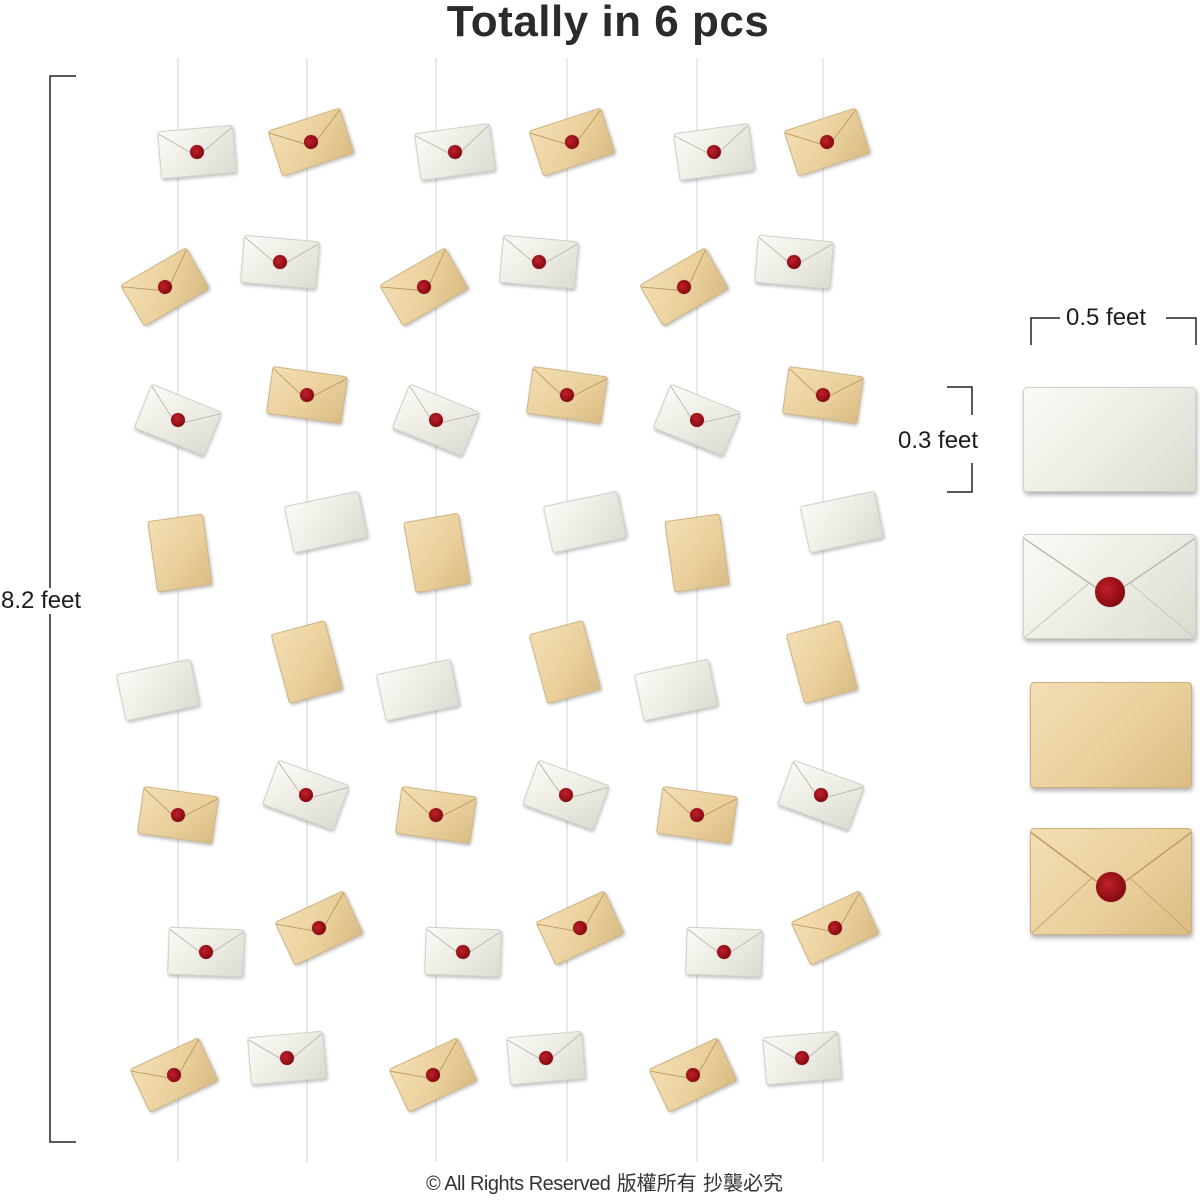 This screenshot has width=1200, height=1200. Describe the element at coordinates (1106, 317) in the screenshot. I see `width-label: 0.5 feet` at that location.